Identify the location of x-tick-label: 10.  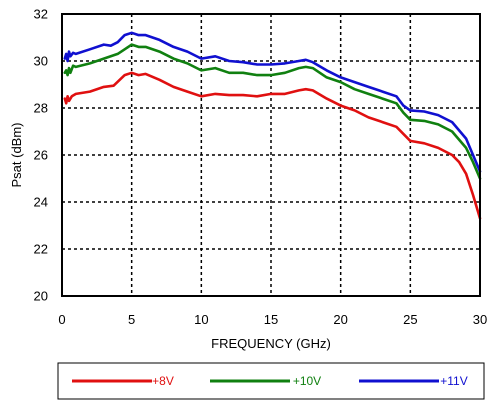
(201, 319).